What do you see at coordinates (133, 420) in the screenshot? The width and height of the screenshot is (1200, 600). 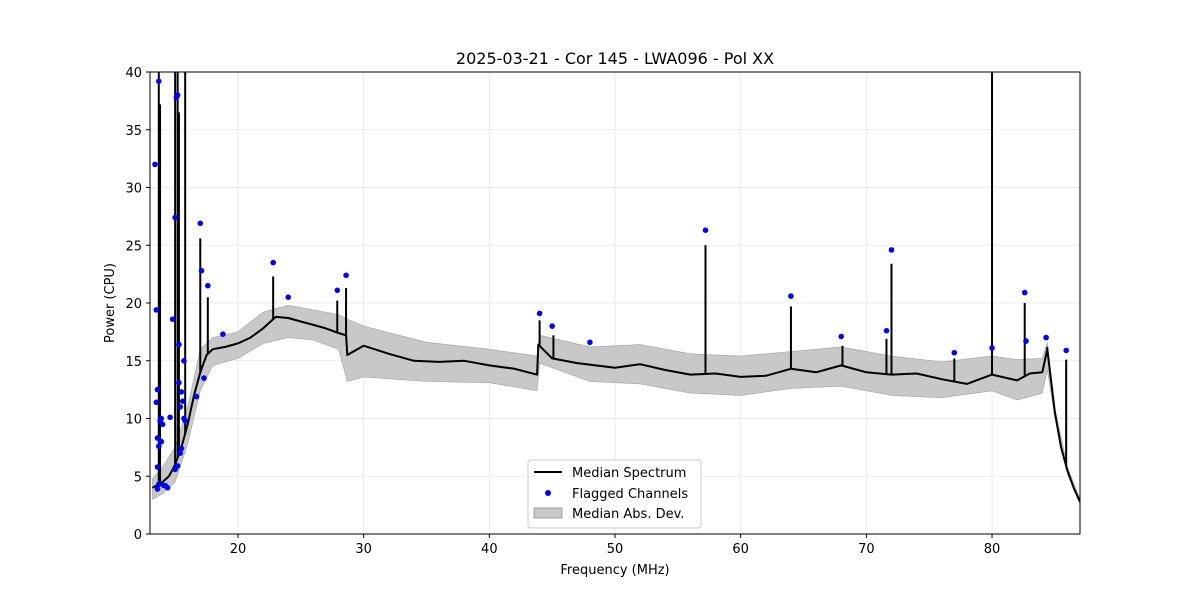 I see `y-tick-label: 10` at bounding box center [133, 420].